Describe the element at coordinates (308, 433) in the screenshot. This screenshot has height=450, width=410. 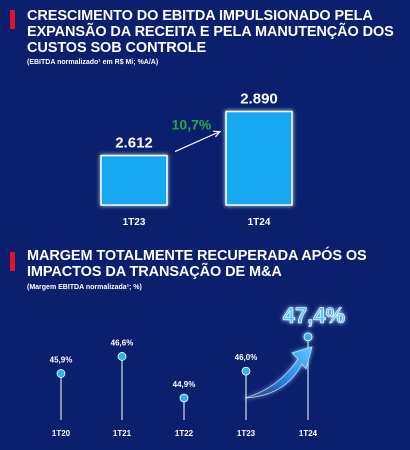
I see `margin-category-label-1T24: 1T24` at that location.